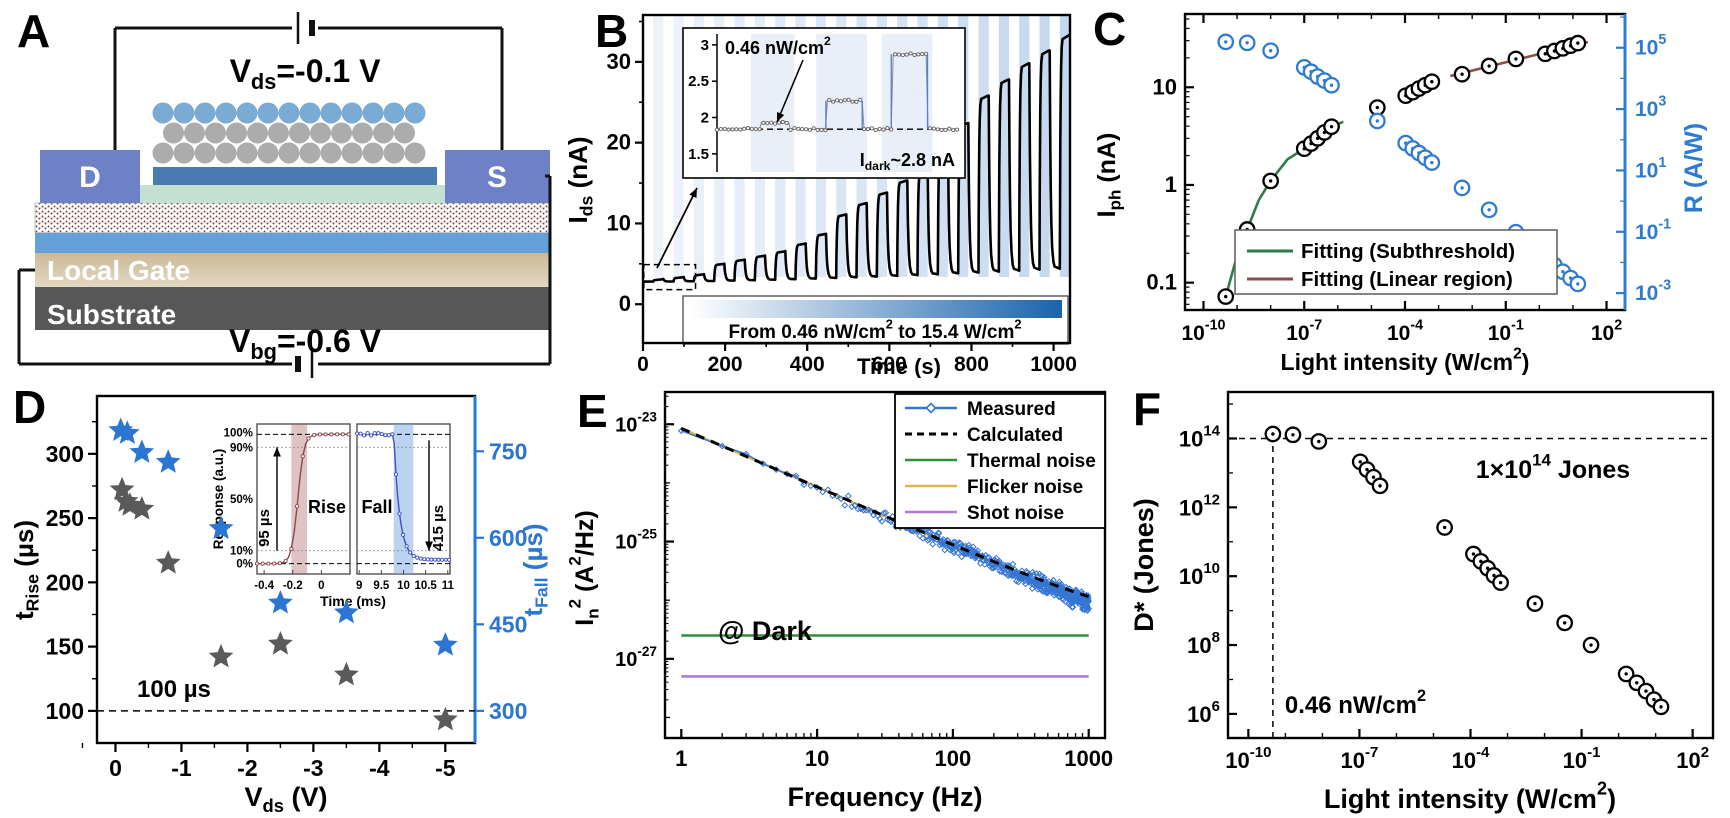 The width and height of the screenshot is (1730, 818). Describe the element at coordinates (376, 507) in the screenshot. I see `svg-text: Fall` at that location.